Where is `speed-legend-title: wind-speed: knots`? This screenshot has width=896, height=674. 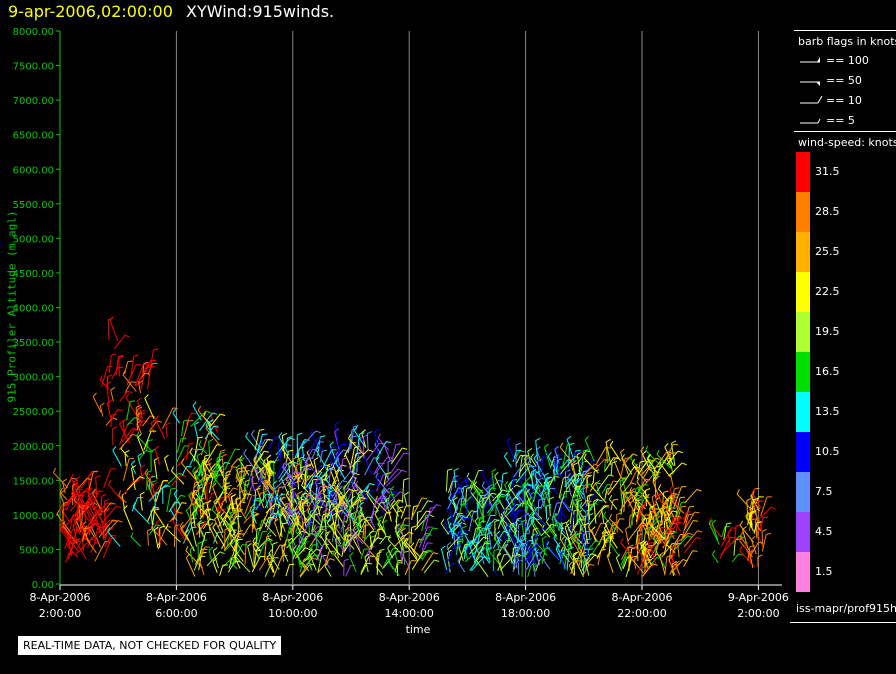
speed-legend-title: wind-speed: knots is located at coordinates (847, 142).